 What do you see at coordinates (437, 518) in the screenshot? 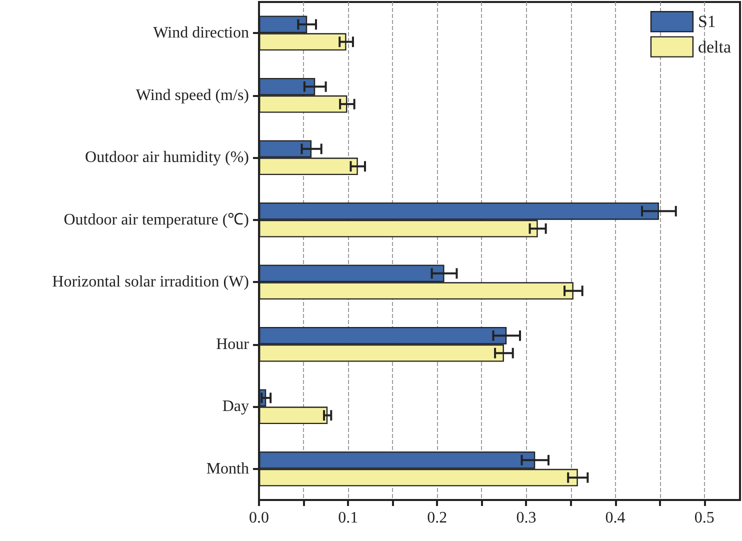
I see `x-tick-label: 0.2` at bounding box center [437, 518].